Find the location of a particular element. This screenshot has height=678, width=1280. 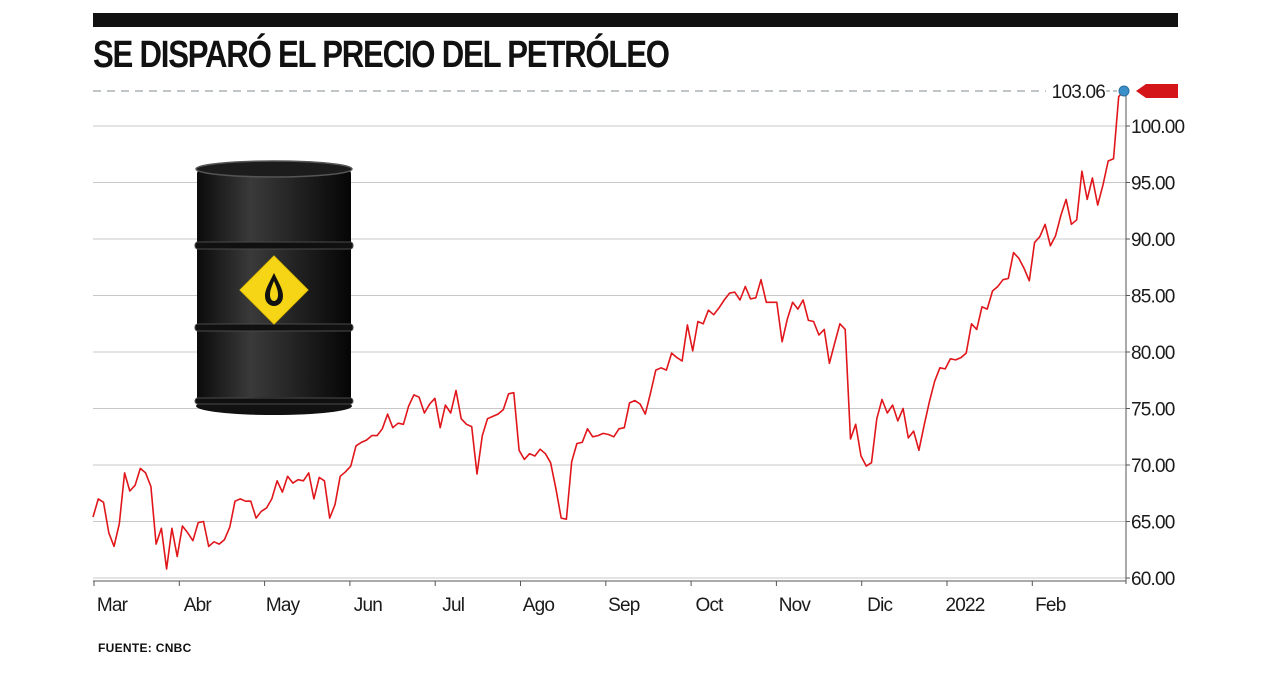

x-tick-label: May is located at coordinates (283, 605).